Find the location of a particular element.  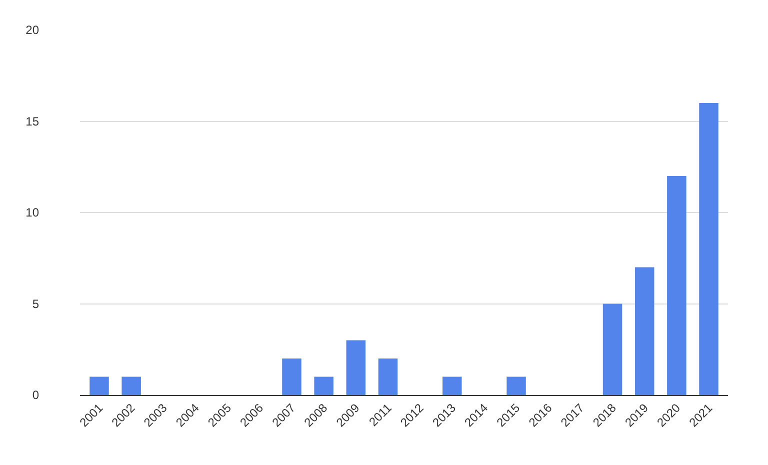

y-tick-label: 10 is located at coordinates (33, 213).